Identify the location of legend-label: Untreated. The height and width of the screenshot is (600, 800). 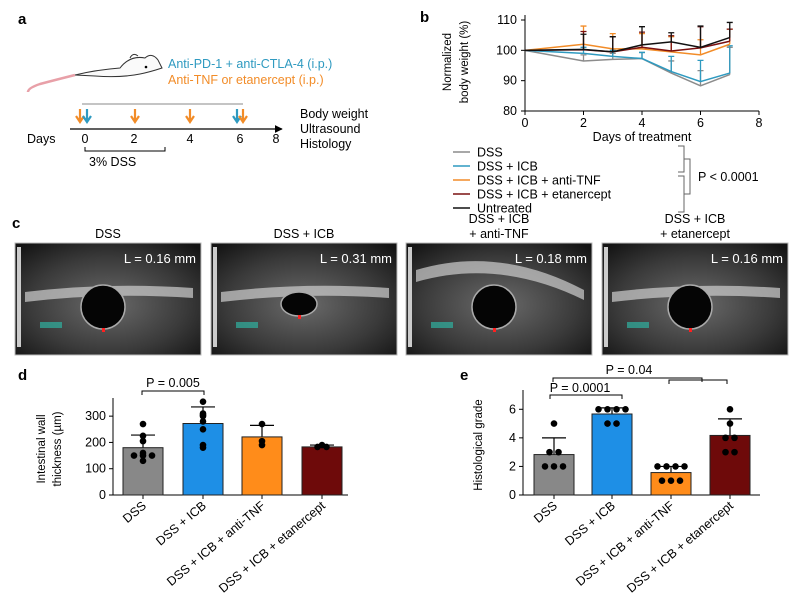
(504, 209).